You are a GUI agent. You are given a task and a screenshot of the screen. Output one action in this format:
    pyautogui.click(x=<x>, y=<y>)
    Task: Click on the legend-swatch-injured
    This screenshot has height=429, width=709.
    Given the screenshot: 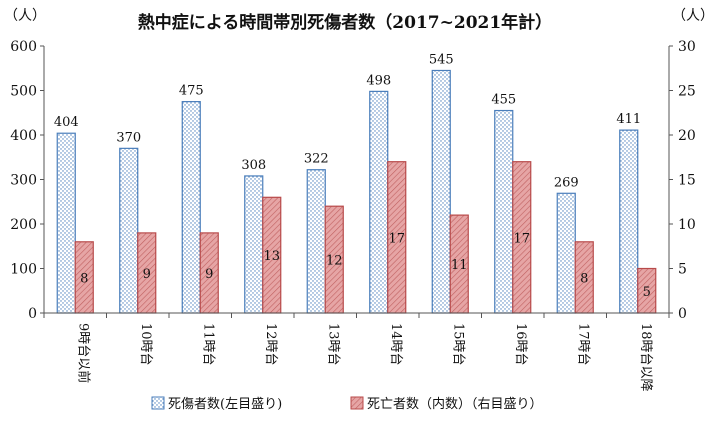 What is the action you would take?
    pyautogui.click(x=158, y=403)
    